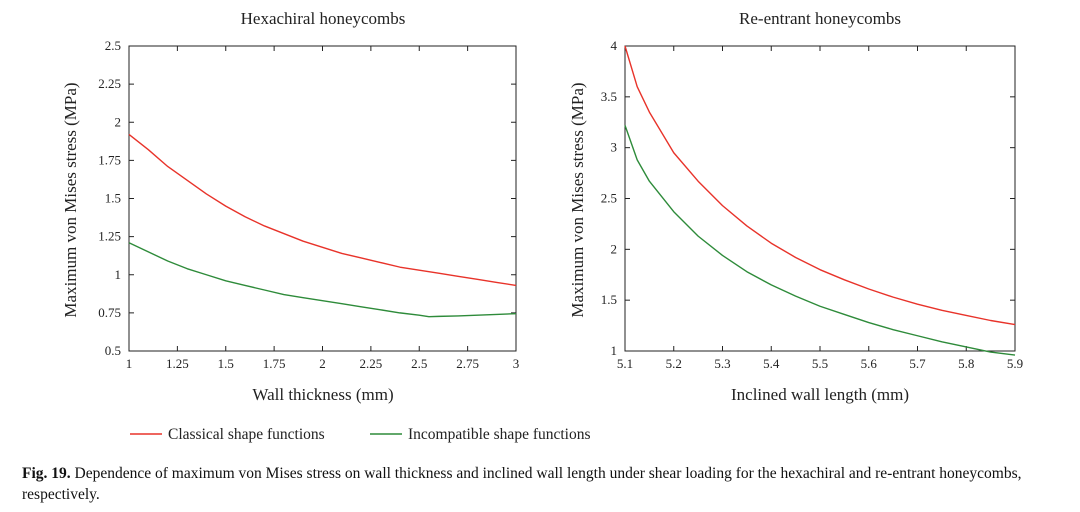 The image size is (1080, 512). What do you see at coordinates (1015, 363) in the screenshot?
I see `x-tick-label: 5.9` at bounding box center [1015, 363].